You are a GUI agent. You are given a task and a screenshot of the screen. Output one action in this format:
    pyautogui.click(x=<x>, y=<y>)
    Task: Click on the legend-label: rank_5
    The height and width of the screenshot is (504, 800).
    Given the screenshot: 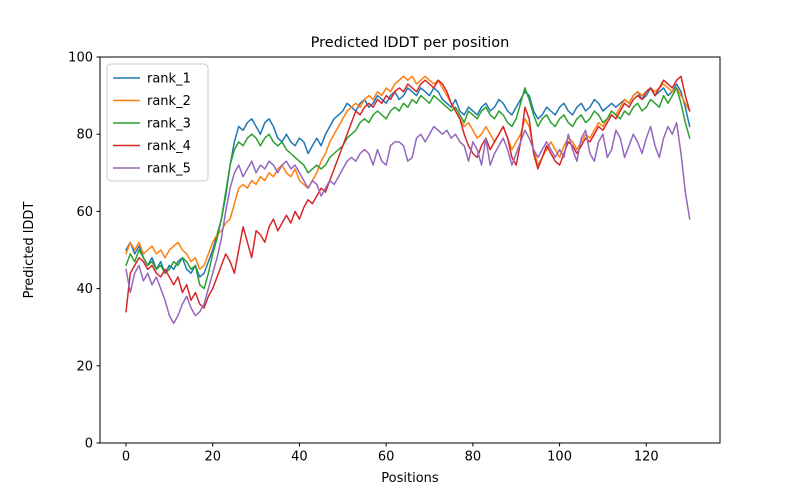 What is the action you would take?
    pyautogui.click(x=169, y=169)
    